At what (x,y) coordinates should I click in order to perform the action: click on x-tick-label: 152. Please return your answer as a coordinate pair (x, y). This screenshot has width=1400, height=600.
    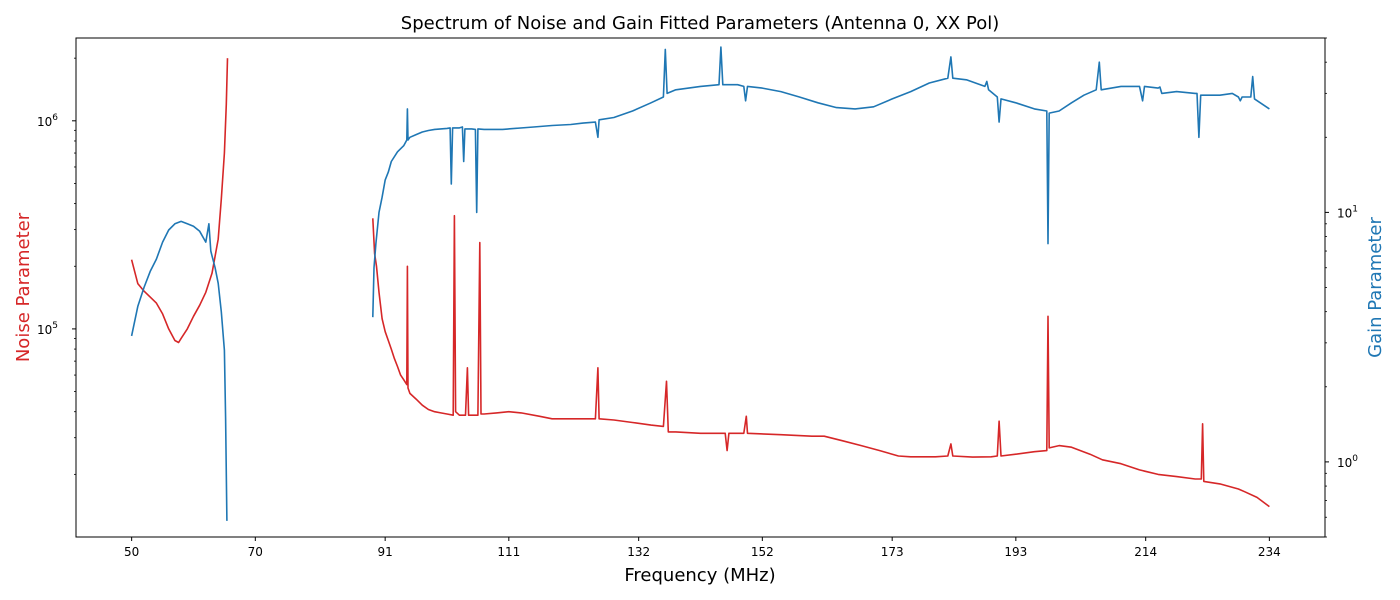
    Looking at the image, I should click on (762, 552).